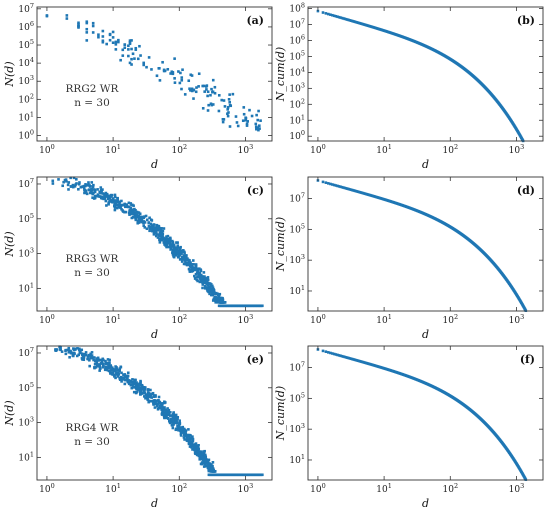 The image size is (550, 512). What do you see at coordinates (26, 8) in the screenshot?
I see `tick-label: 10⁷` at bounding box center [26, 8].